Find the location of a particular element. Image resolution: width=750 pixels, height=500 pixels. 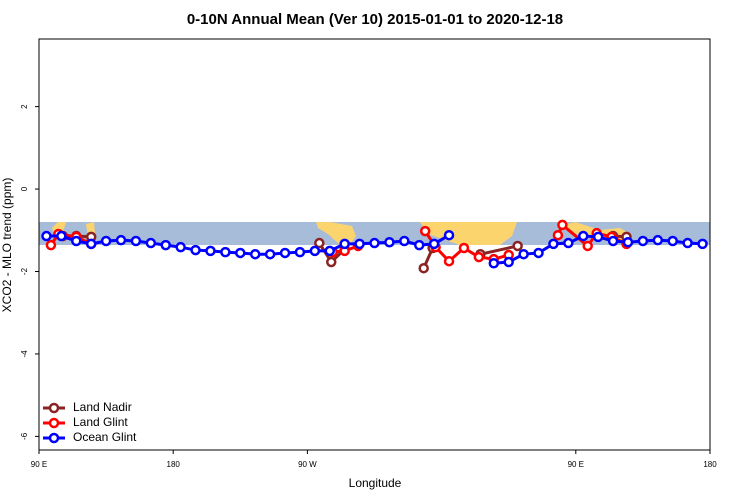

x-tick-label: 90 W is located at coordinates (307, 464).